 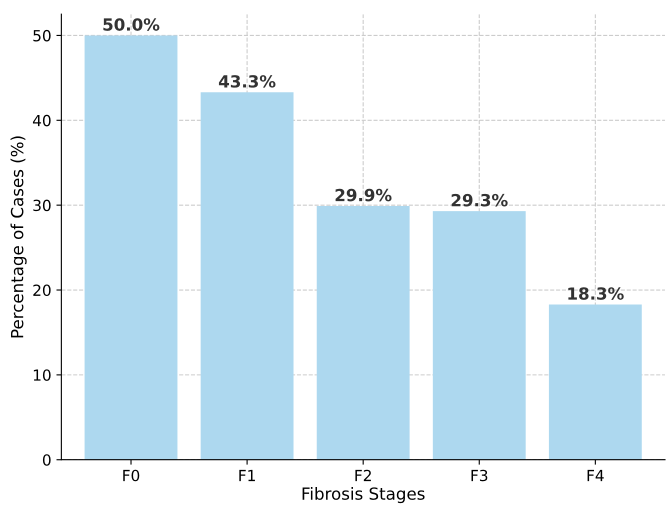 What do you see at coordinates (596, 293) in the screenshot?
I see `data-label: 18.3%` at bounding box center [596, 293].